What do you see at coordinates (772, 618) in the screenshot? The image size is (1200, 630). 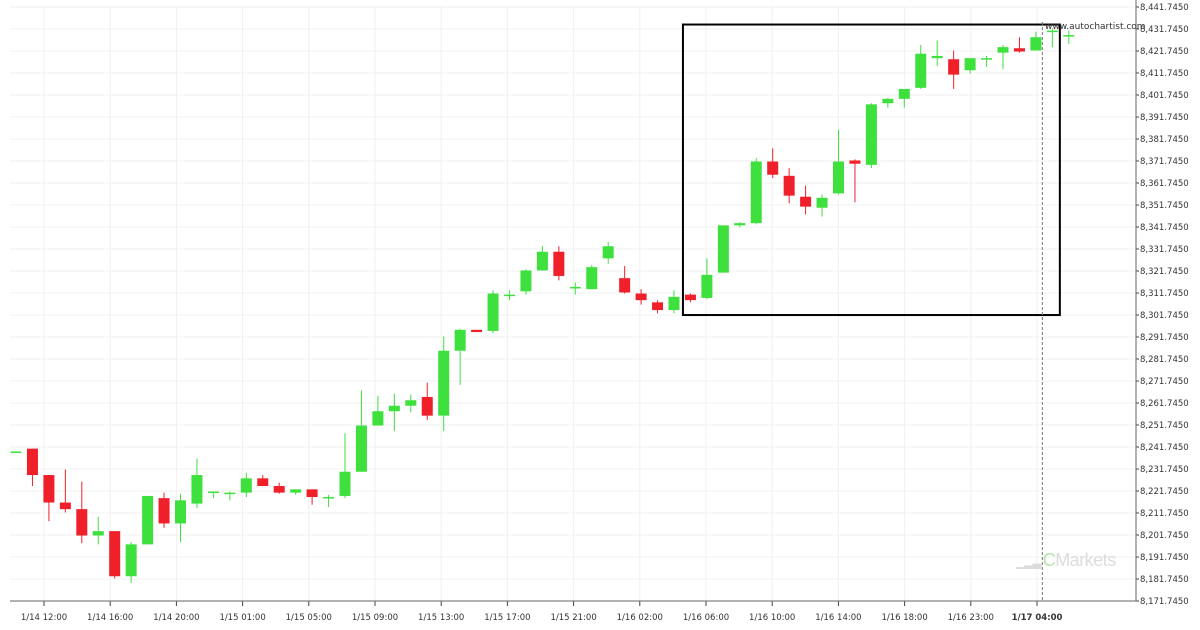 I see `x-tick-label: 1/16 10:00` at bounding box center [772, 618].